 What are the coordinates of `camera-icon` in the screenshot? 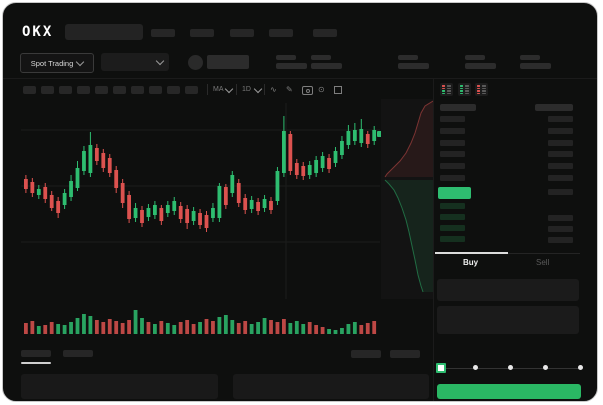 It's located at (307, 90).